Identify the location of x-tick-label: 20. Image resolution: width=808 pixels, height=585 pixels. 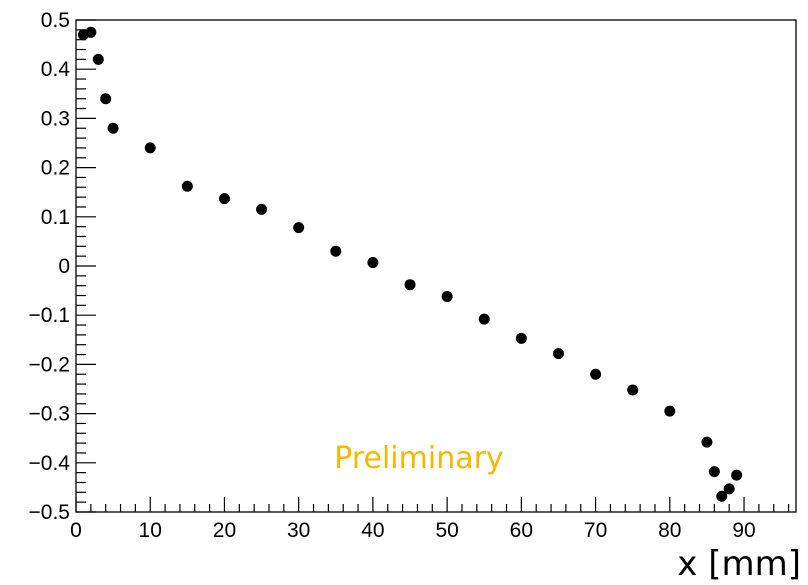
(224, 530).